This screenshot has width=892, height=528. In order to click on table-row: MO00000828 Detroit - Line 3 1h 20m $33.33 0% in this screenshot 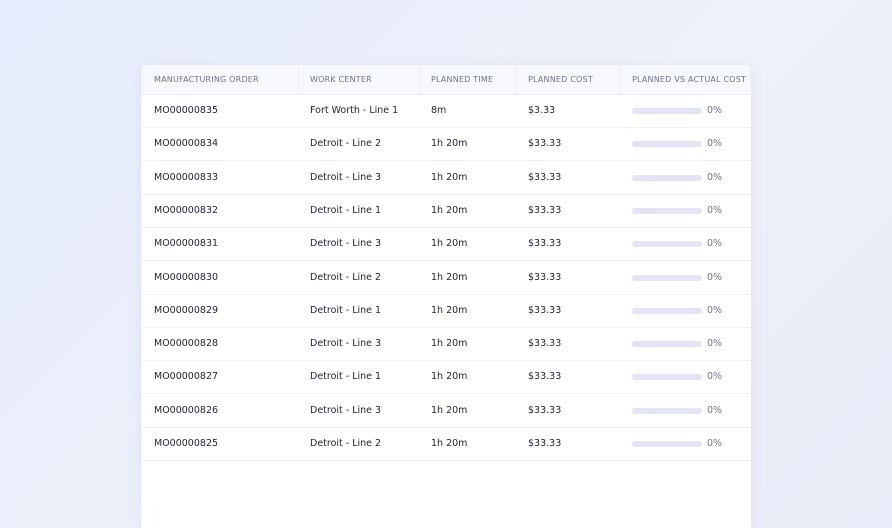, I will do `click(446, 344)`.